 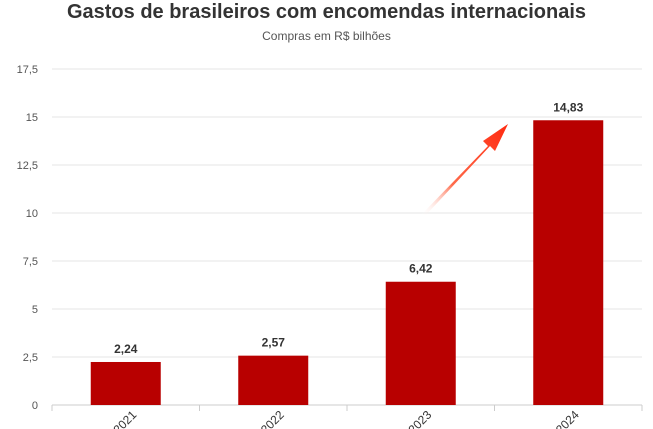 What do you see at coordinates (568, 262) in the screenshot?
I see `bar-2024` at bounding box center [568, 262].